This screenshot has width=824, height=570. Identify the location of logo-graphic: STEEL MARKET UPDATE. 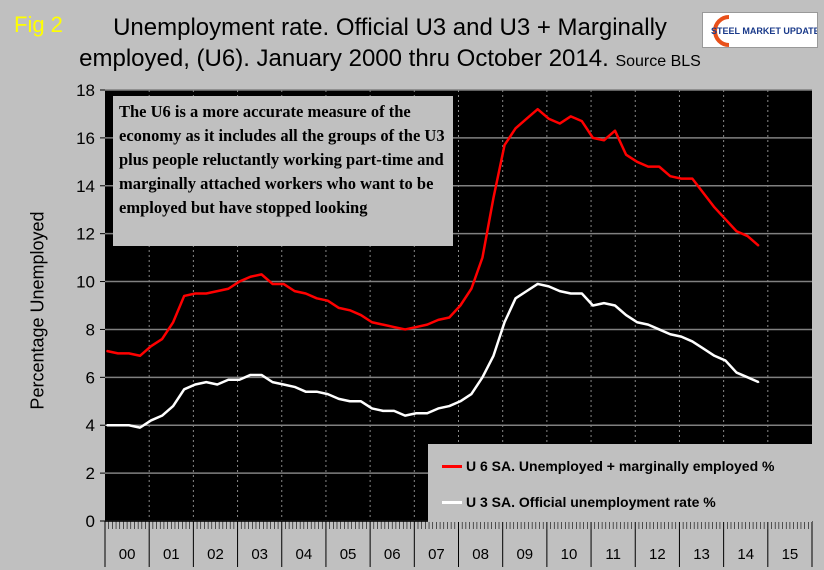
(764, 31).